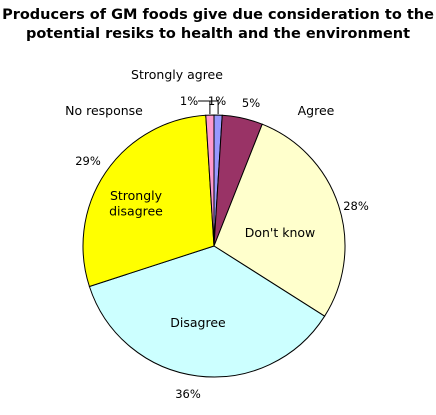 Image resolution: width=436 pixels, height=415 pixels. I want to click on slice-value-disagree: 36%, so click(188, 394).